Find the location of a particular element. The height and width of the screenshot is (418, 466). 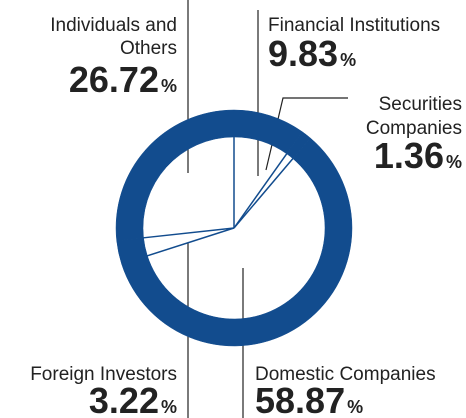

slice-label: Companies is located at coordinates (414, 128).